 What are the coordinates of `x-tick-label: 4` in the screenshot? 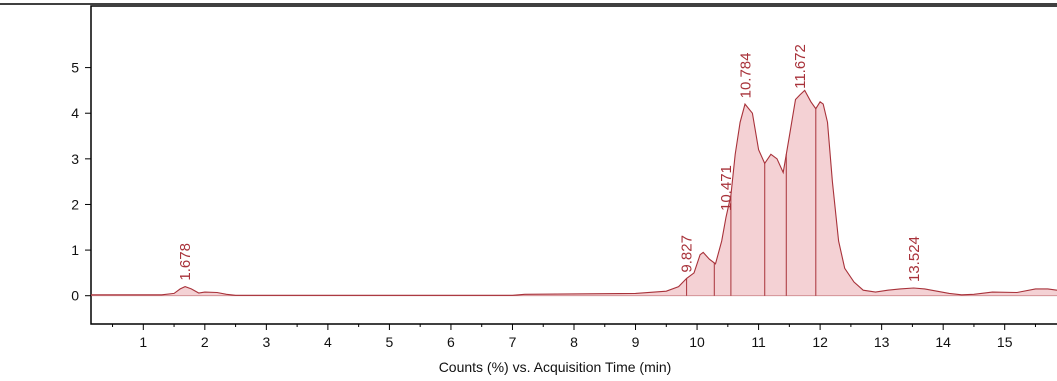 It's located at (328, 342).